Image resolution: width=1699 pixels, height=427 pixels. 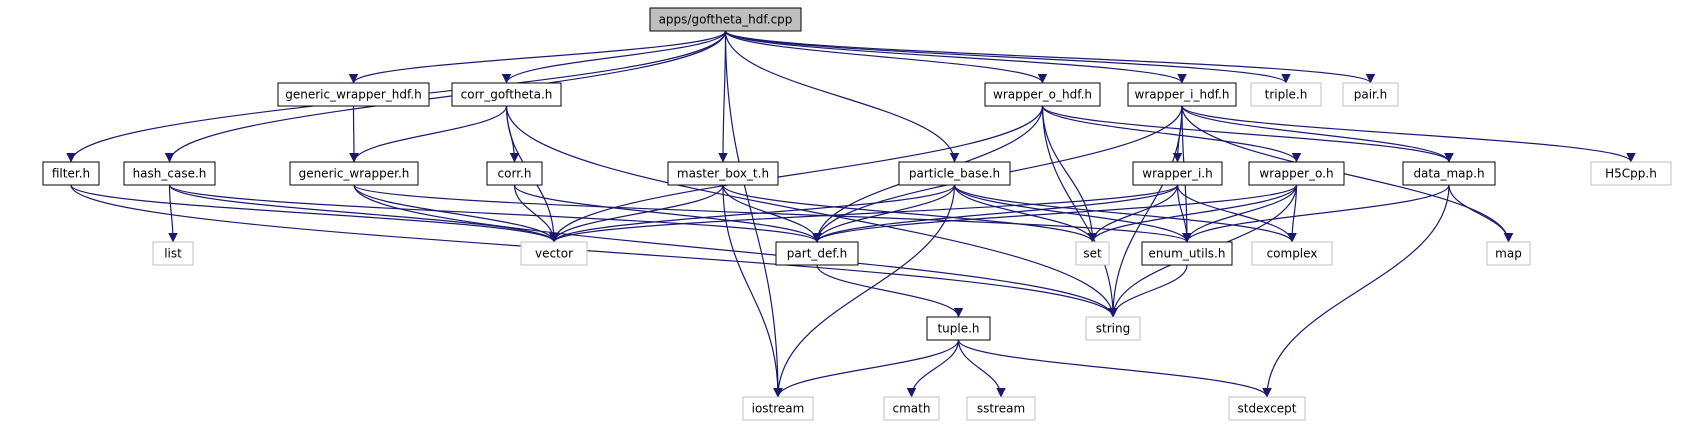 I want to click on edge-wrapper_i_hdf-to-string, so click(x=1145, y=211).